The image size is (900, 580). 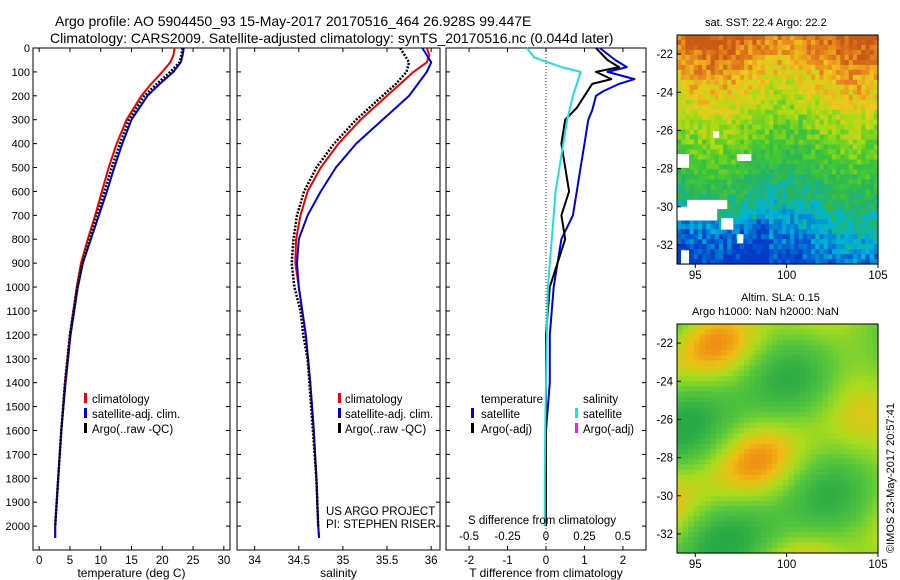 What do you see at coordinates (472, 428) in the screenshot?
I see `legend-swatch-t-argo` at bounding box center [472, 428].